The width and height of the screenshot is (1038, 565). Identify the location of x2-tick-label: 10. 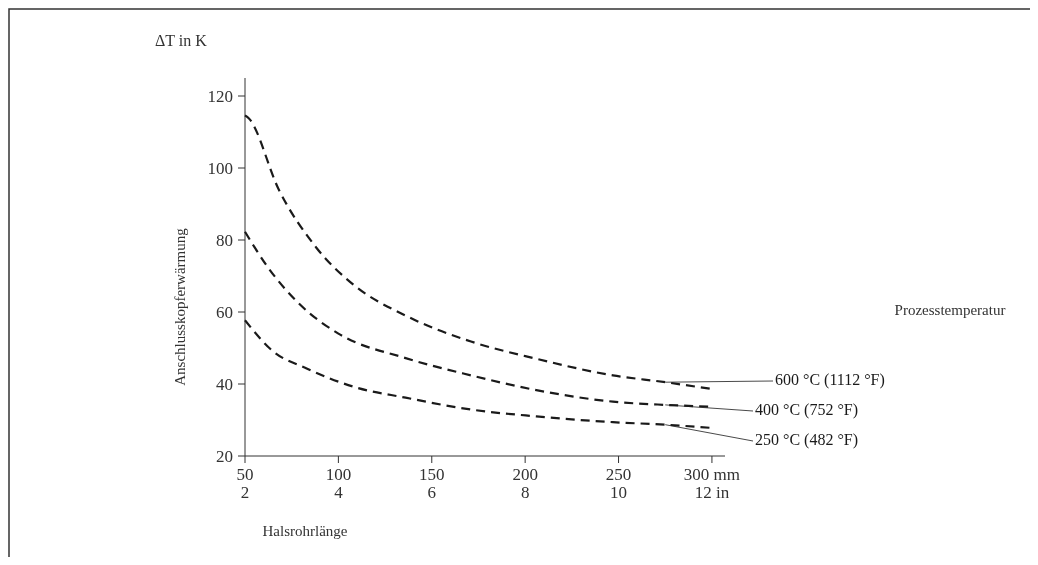
(619, 492).